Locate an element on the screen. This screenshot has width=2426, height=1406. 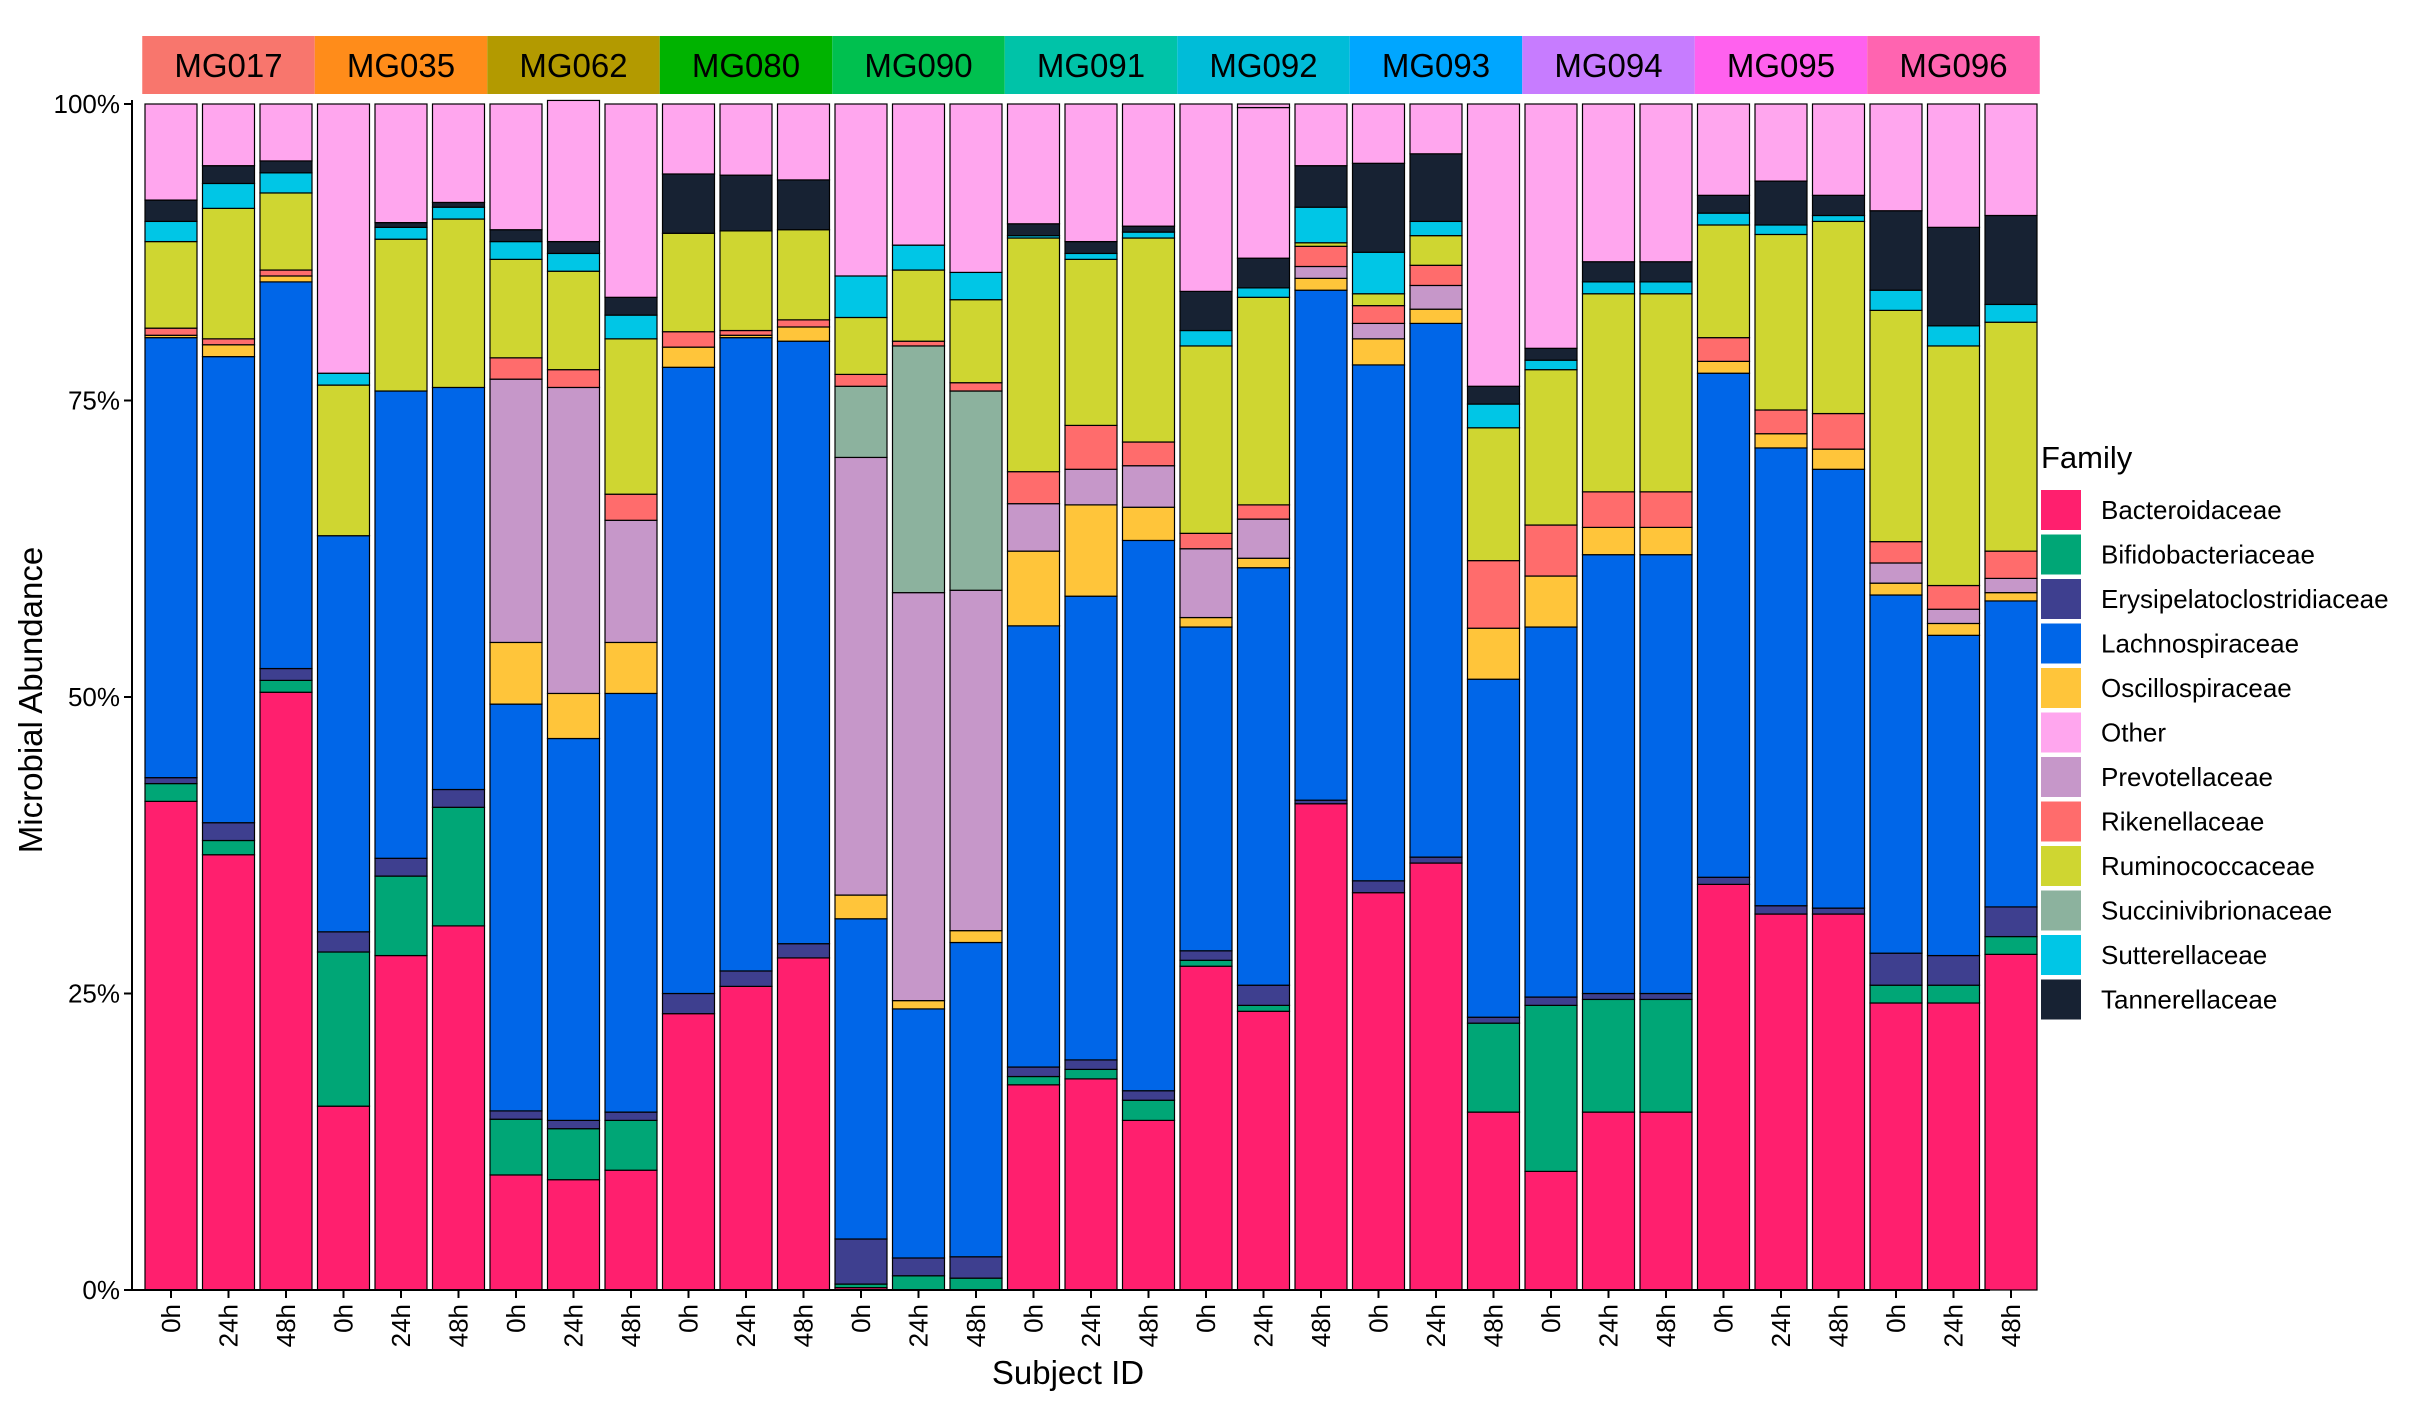
legend-label: Bacteroidaceae is located at coordinates (2191, 510).